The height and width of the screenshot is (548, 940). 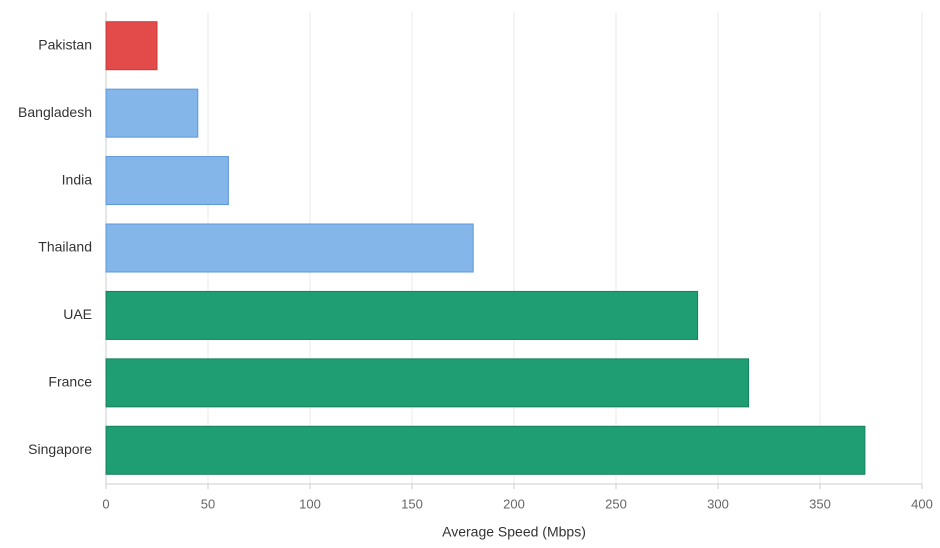 I want to click on y-tick-label: Pakistan, so click(x=65, y=44).